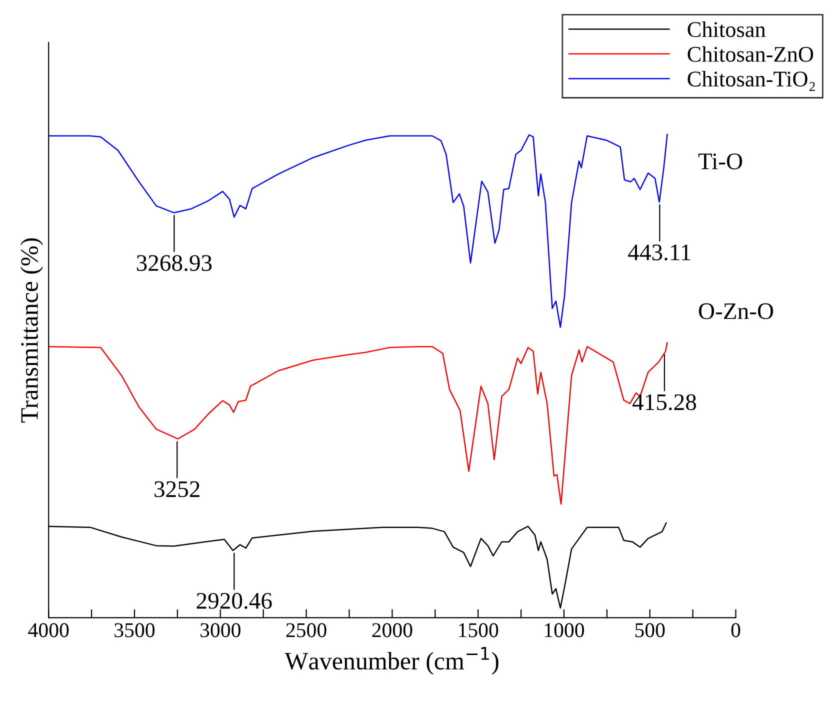 The width and height of the screenshot is (838, 710). What do you see at coordinates (48, 630) in the screenshot?
I see `x-tick-label: 4000` at bounding box center [48, 630].